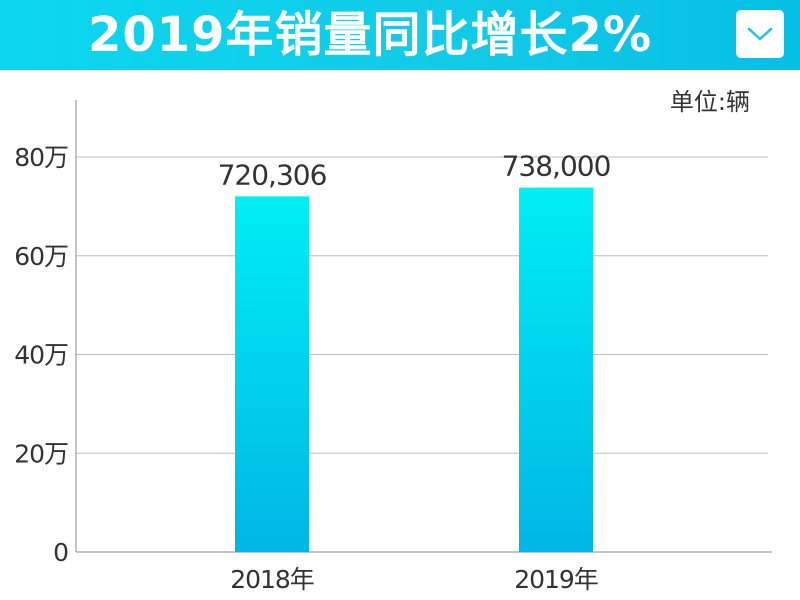 This screenshot has width=800, height=600. Describe the element at coordinates (709, 102) in the screenshot. I see `unit-label: 单位:辆` at that location.